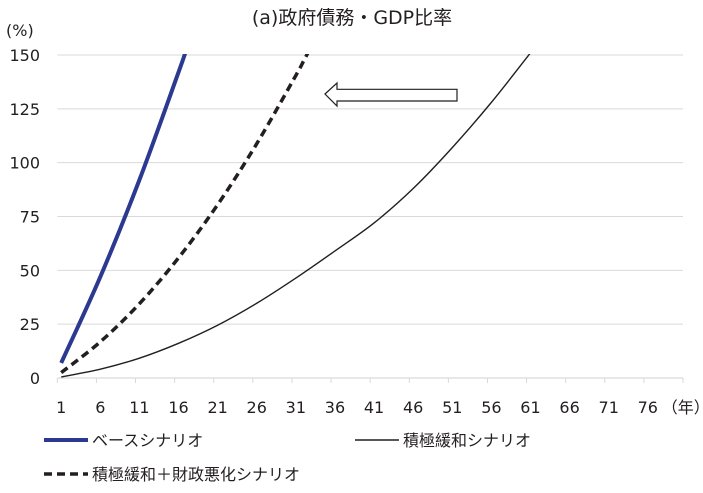 Image resolution: width=703 pixels, height=493 pixels. I want to click on x-tick-label: 11, so click(139, 407).